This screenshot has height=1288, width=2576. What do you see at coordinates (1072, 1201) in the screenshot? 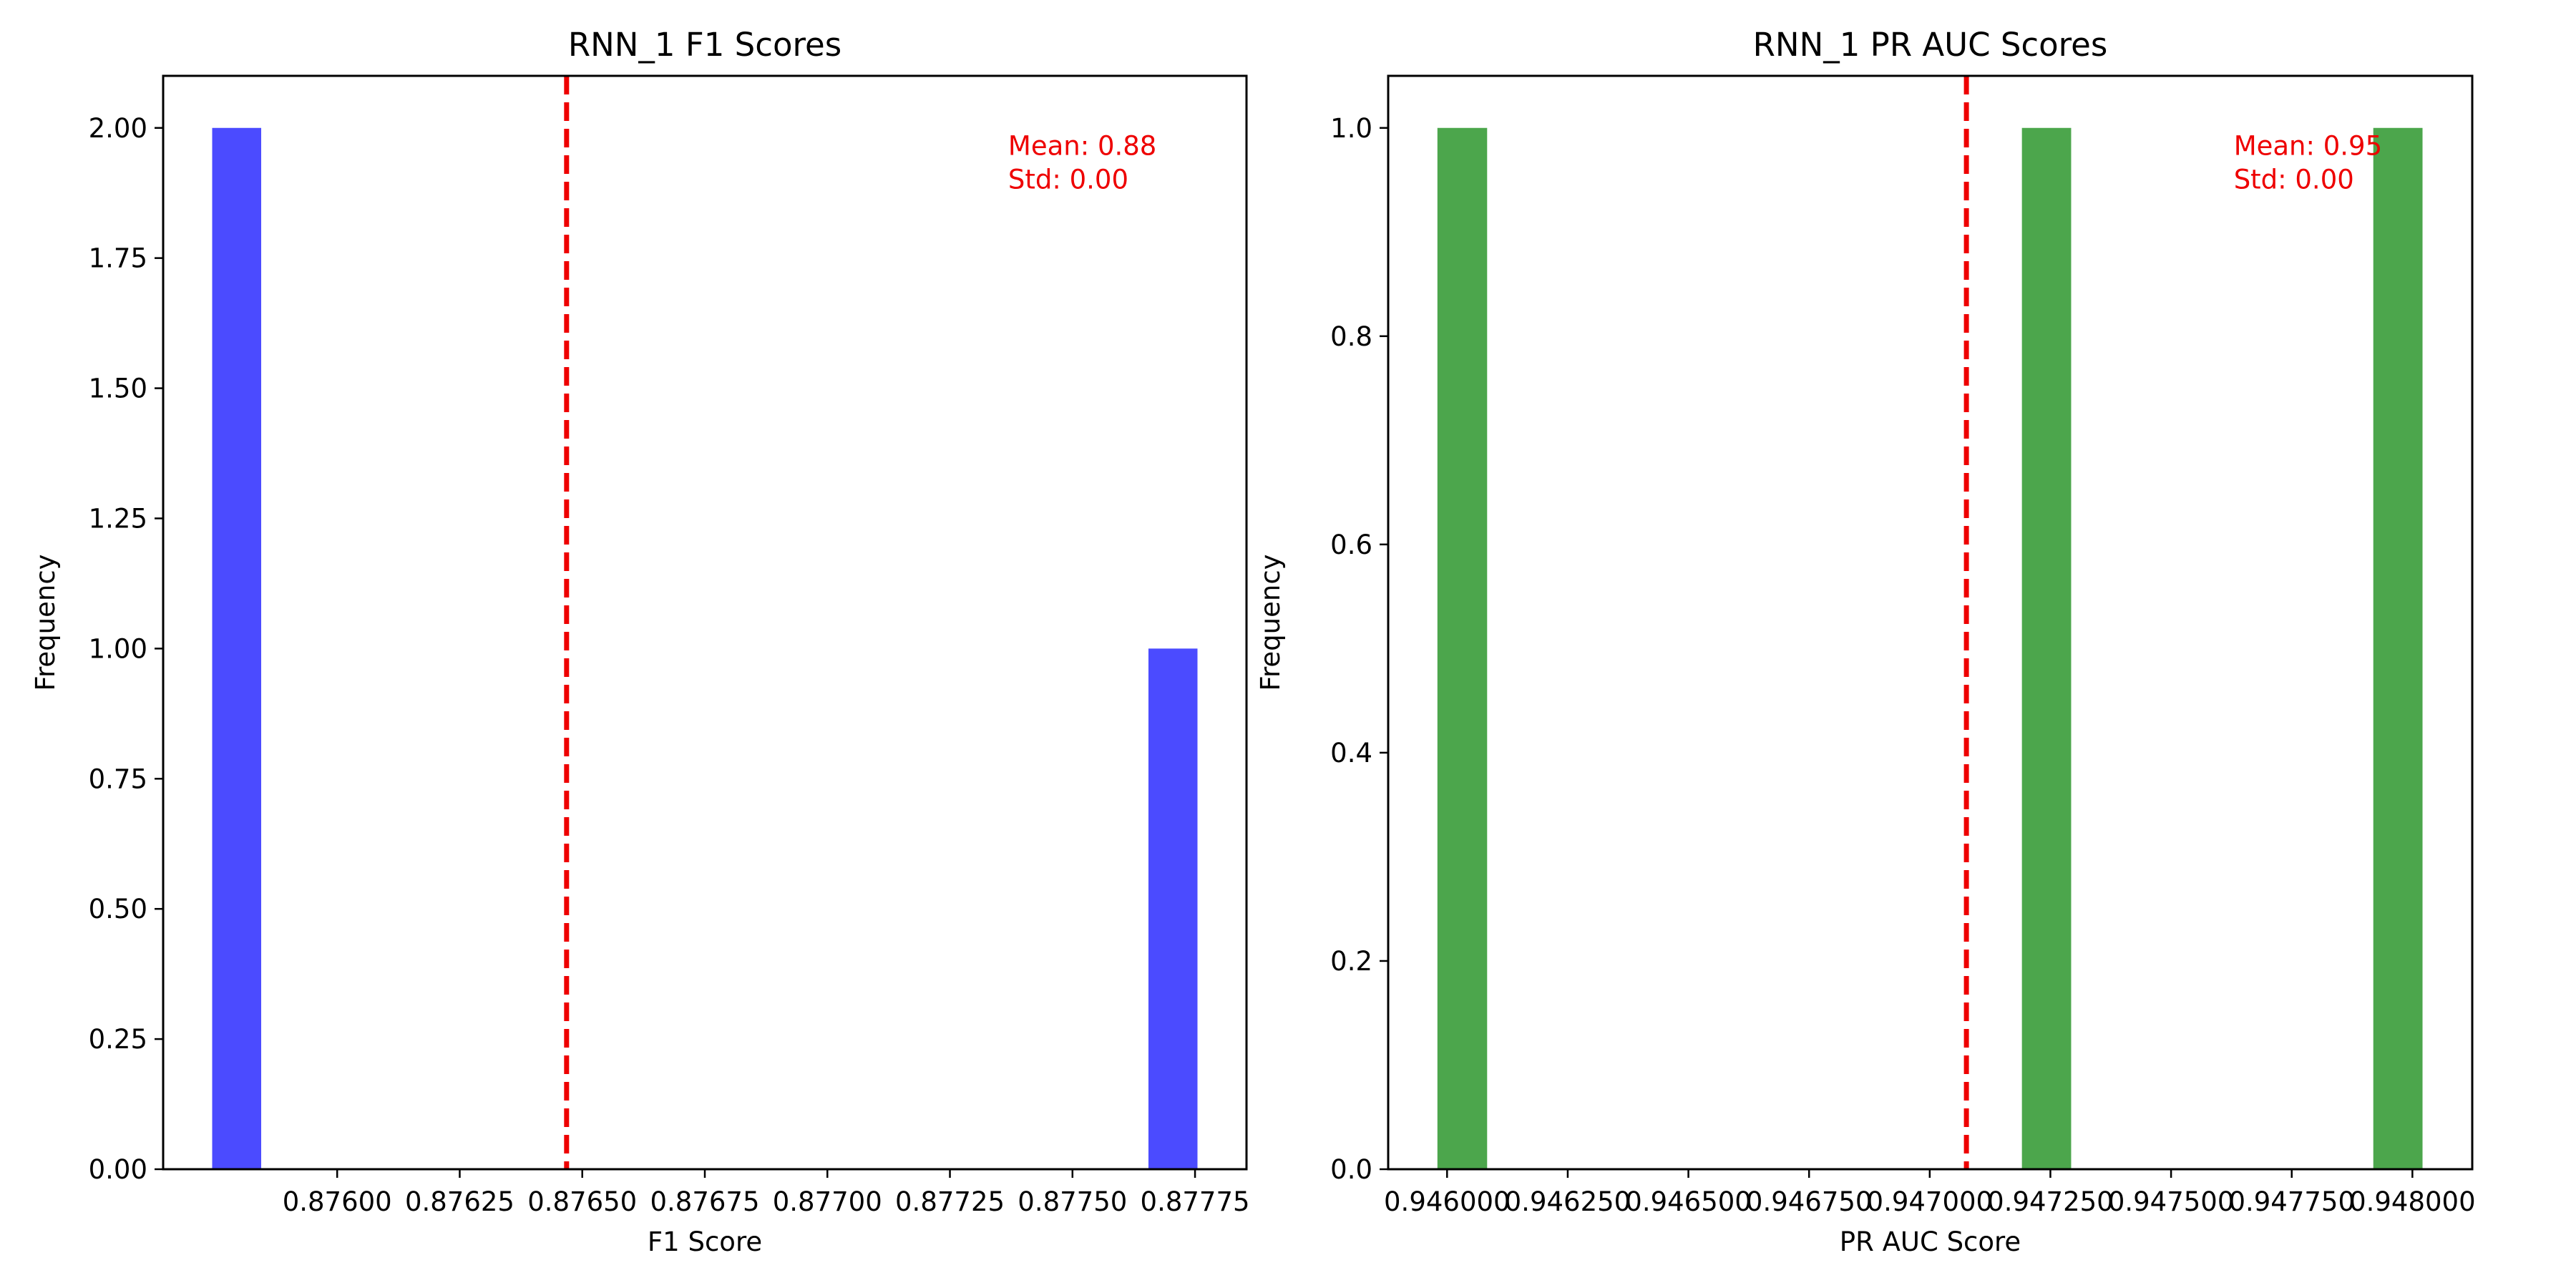
I see `x-tick-label: 0.87750` at bounding box center [1072, 1201].